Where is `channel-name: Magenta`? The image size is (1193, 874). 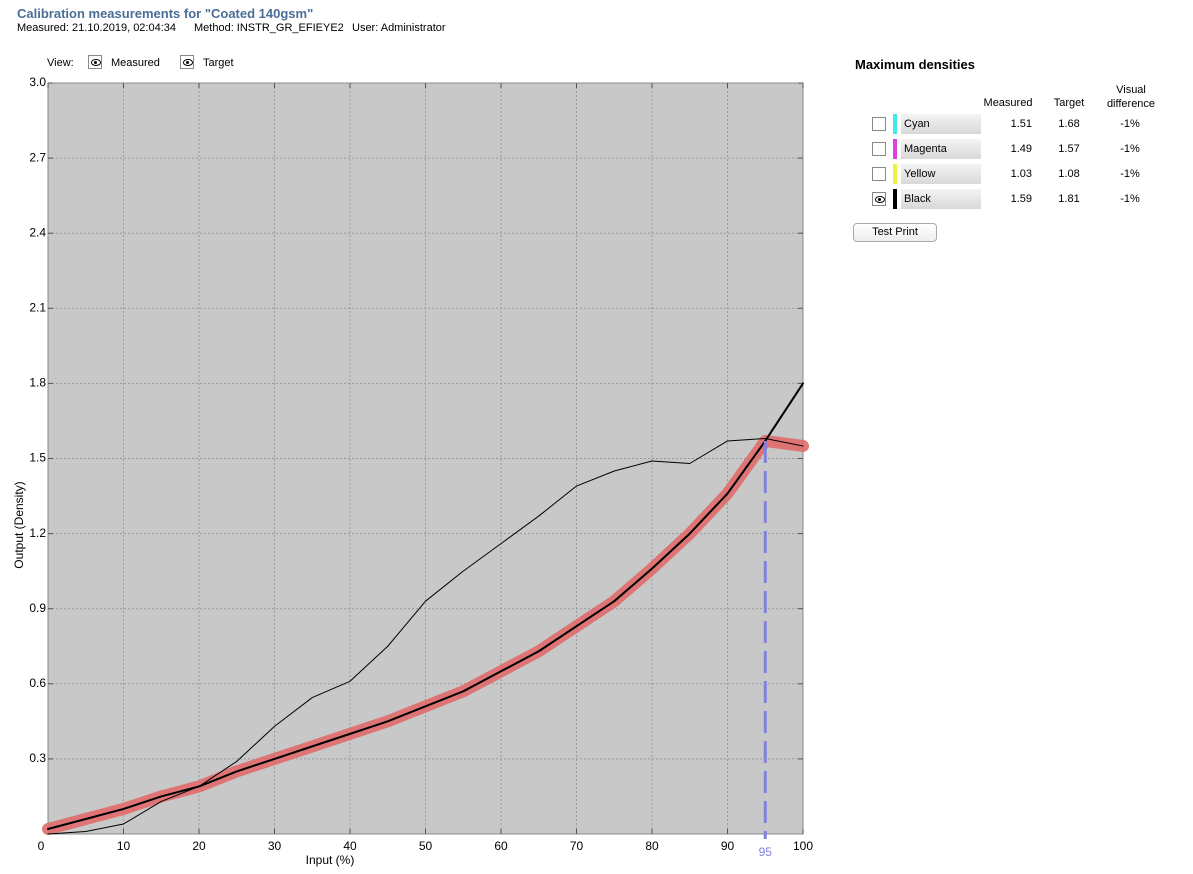
channel-name: Magenta is located at coordinates (941, 149).